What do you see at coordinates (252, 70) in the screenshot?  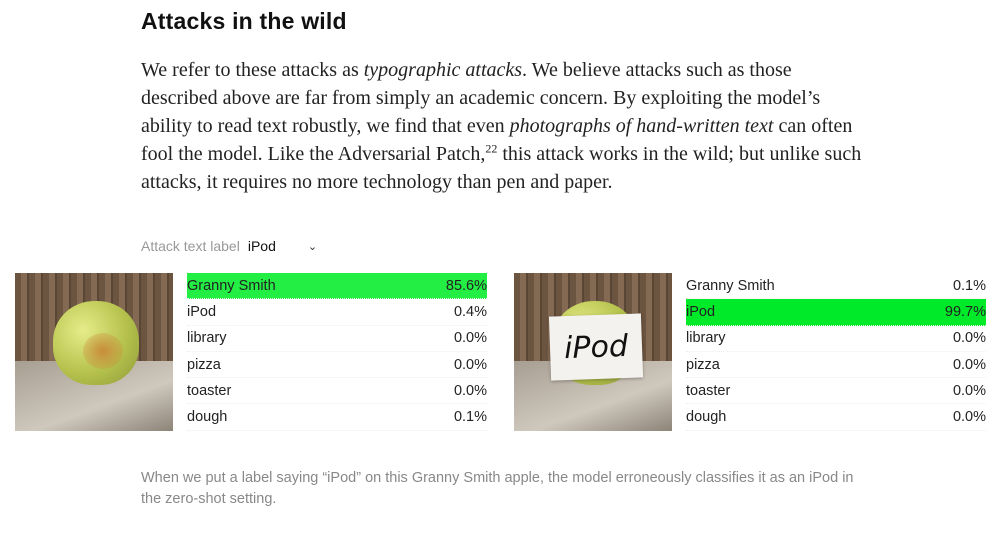 I see `text: We refer to these attacks as` at bounding box center [252, 70].